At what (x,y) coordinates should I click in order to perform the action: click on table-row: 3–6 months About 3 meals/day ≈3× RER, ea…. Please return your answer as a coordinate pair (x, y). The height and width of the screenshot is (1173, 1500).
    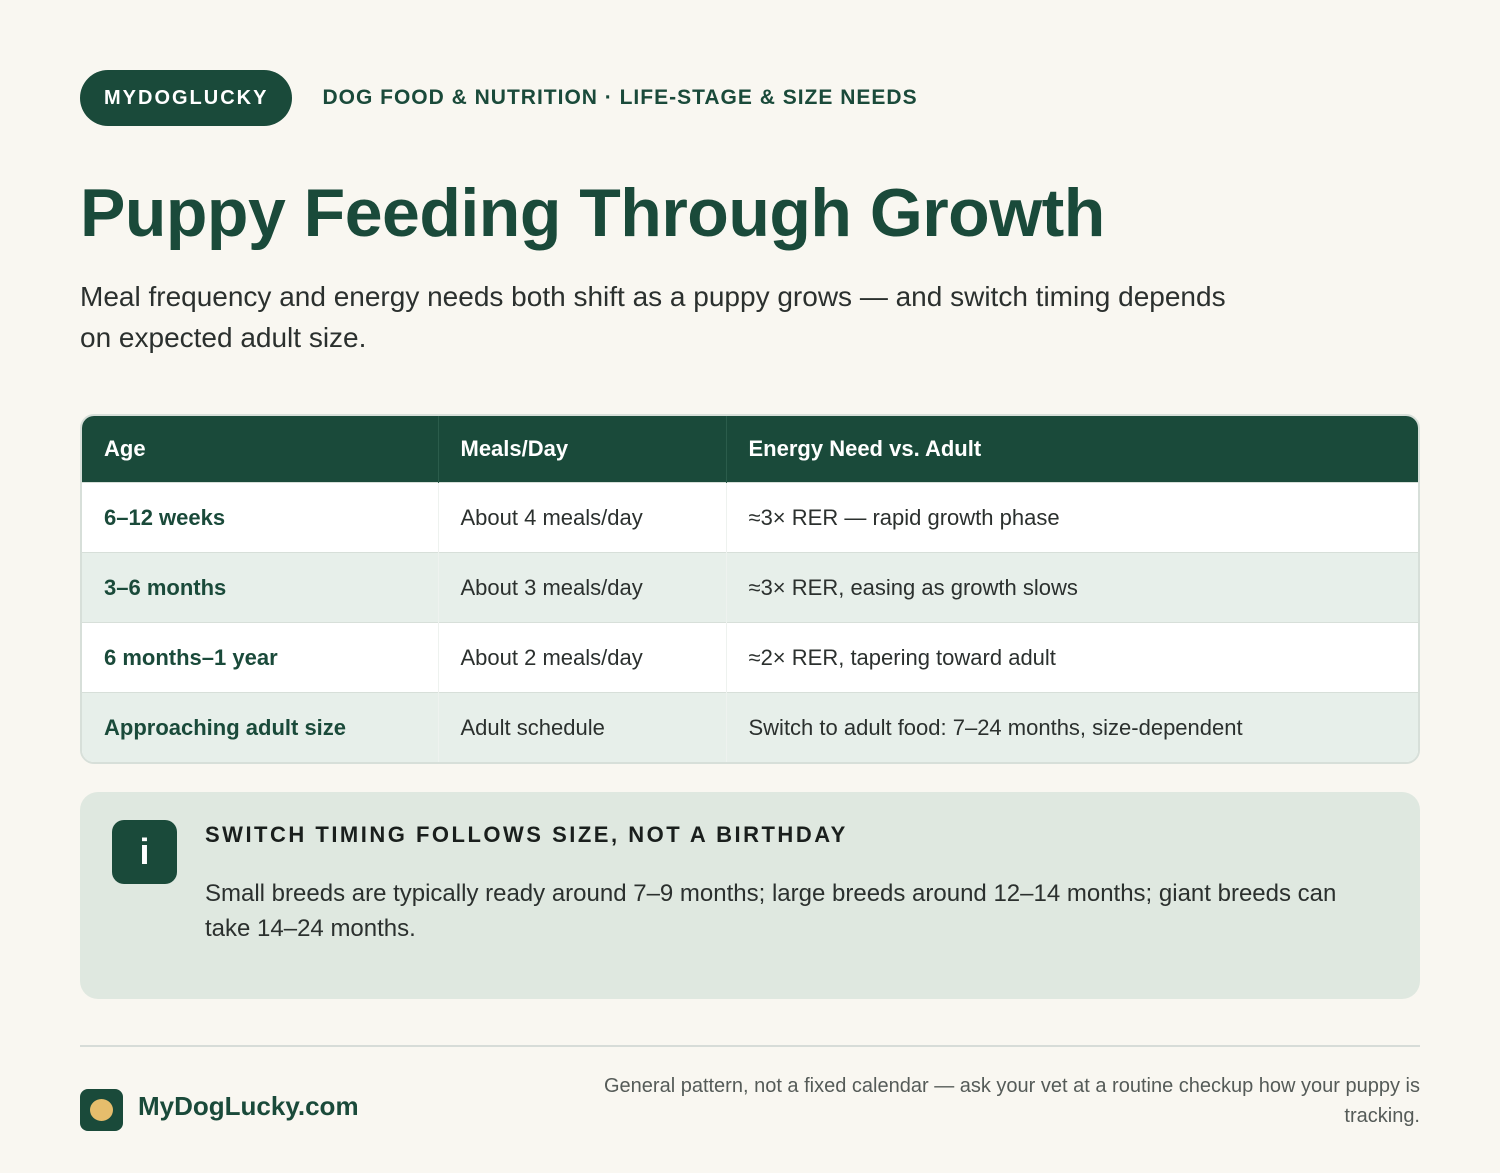
    Looking at the image, I should click on (750, 587).